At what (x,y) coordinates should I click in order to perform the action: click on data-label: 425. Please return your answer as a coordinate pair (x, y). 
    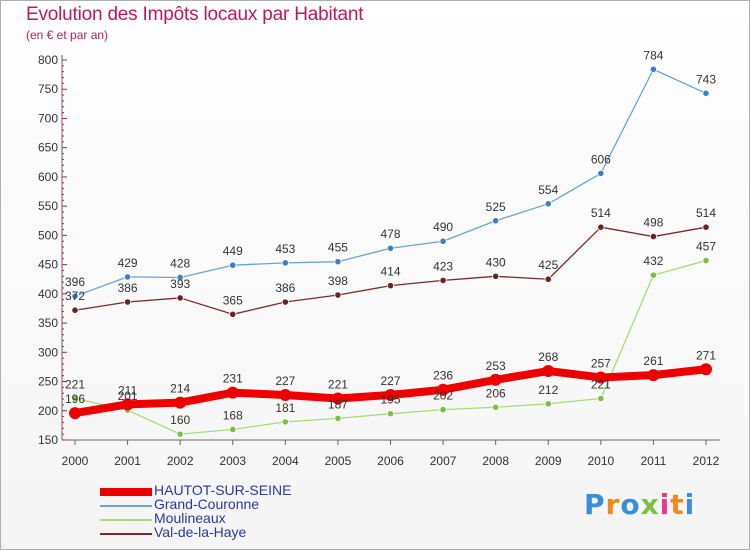
    Looking at the image, I should click on (548, 265).